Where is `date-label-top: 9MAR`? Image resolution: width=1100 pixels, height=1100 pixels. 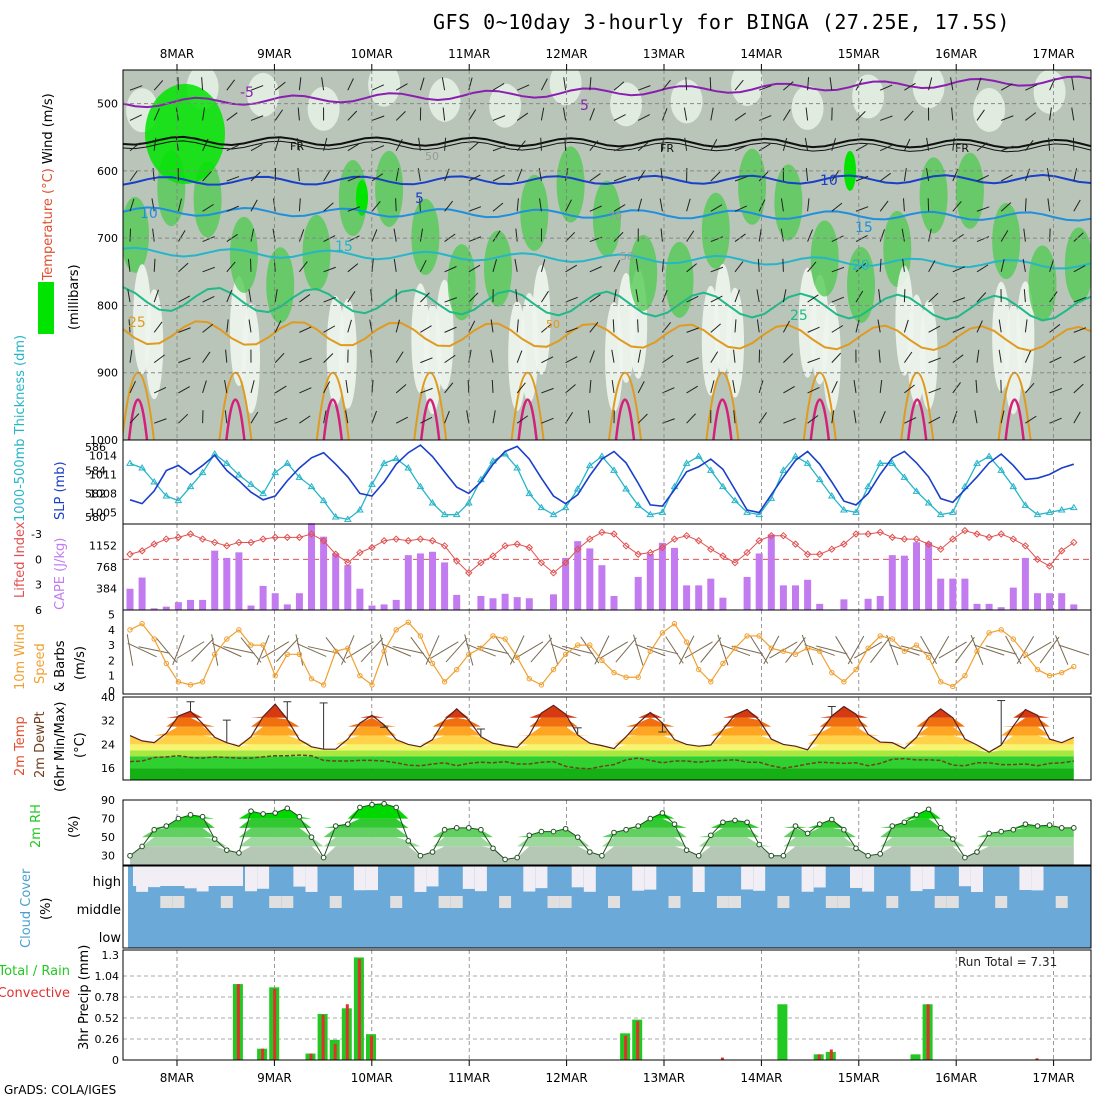
date-label-top: 9MAR is located at coordinates (274, 54).